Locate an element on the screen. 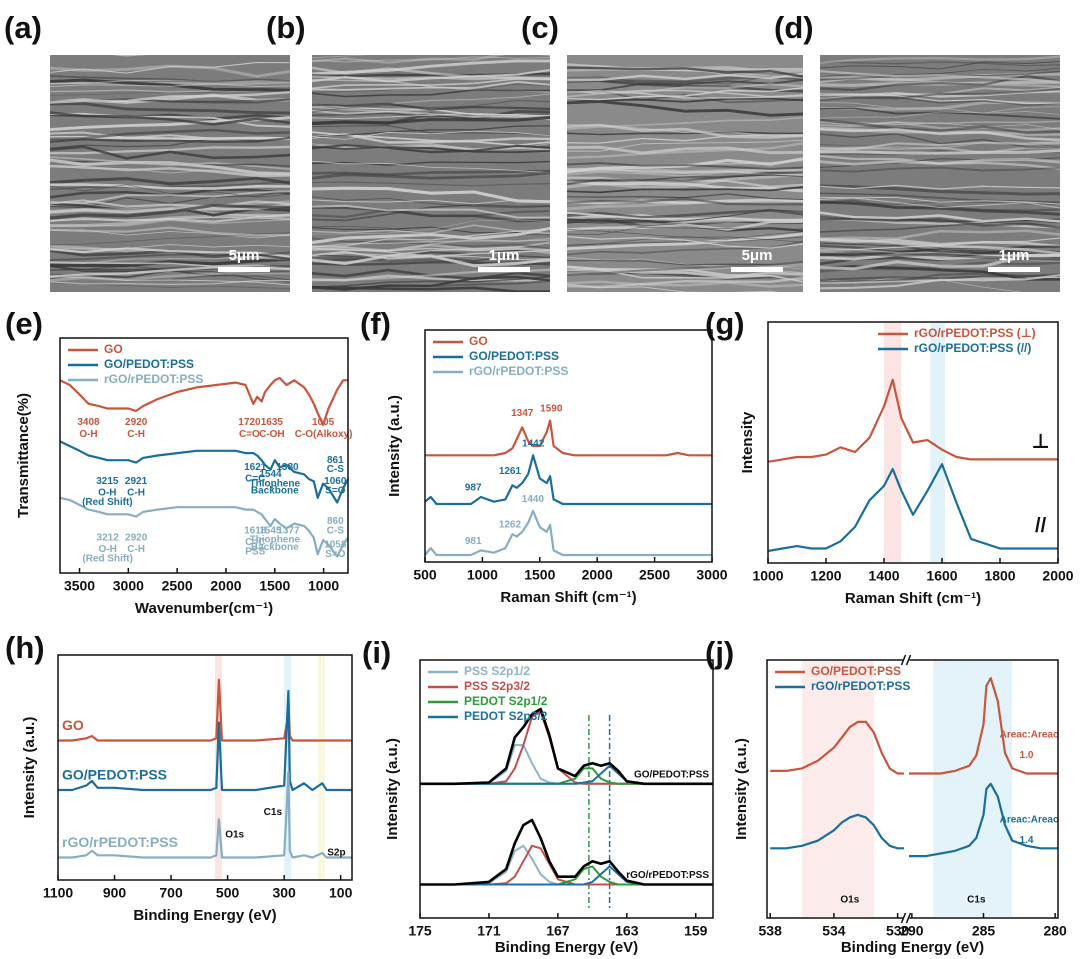 The height and width of the screenshot is (959, 1080). x-tick-label: 2500 is located at coordinates (177, 586).